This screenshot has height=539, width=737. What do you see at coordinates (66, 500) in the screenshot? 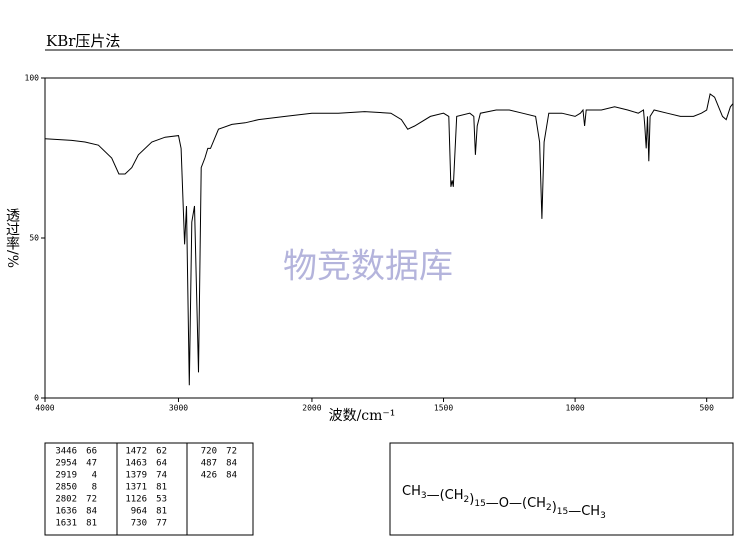
I see `peak-wavenumber: 2802` at bounding box center [66, 500].